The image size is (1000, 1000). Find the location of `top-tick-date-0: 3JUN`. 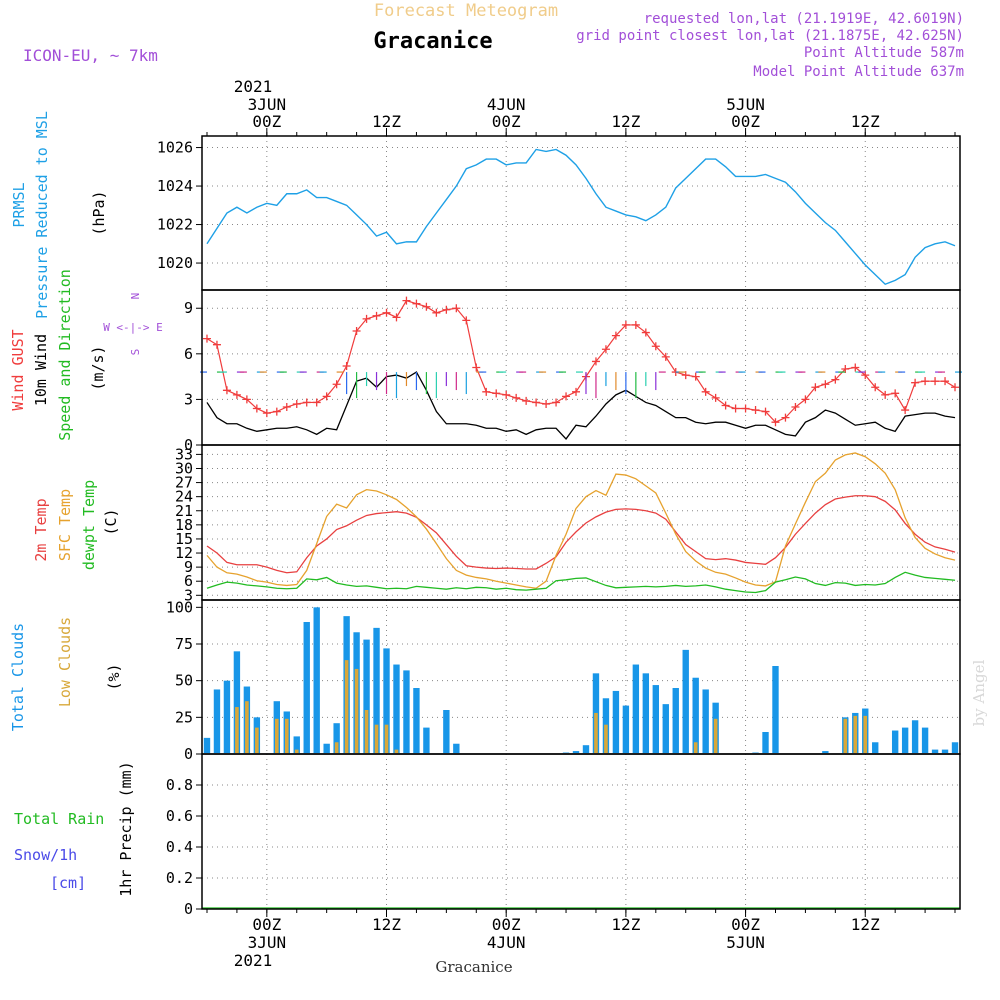

top-tick-date-0: 3JUN is located at coordinates (267, 104).